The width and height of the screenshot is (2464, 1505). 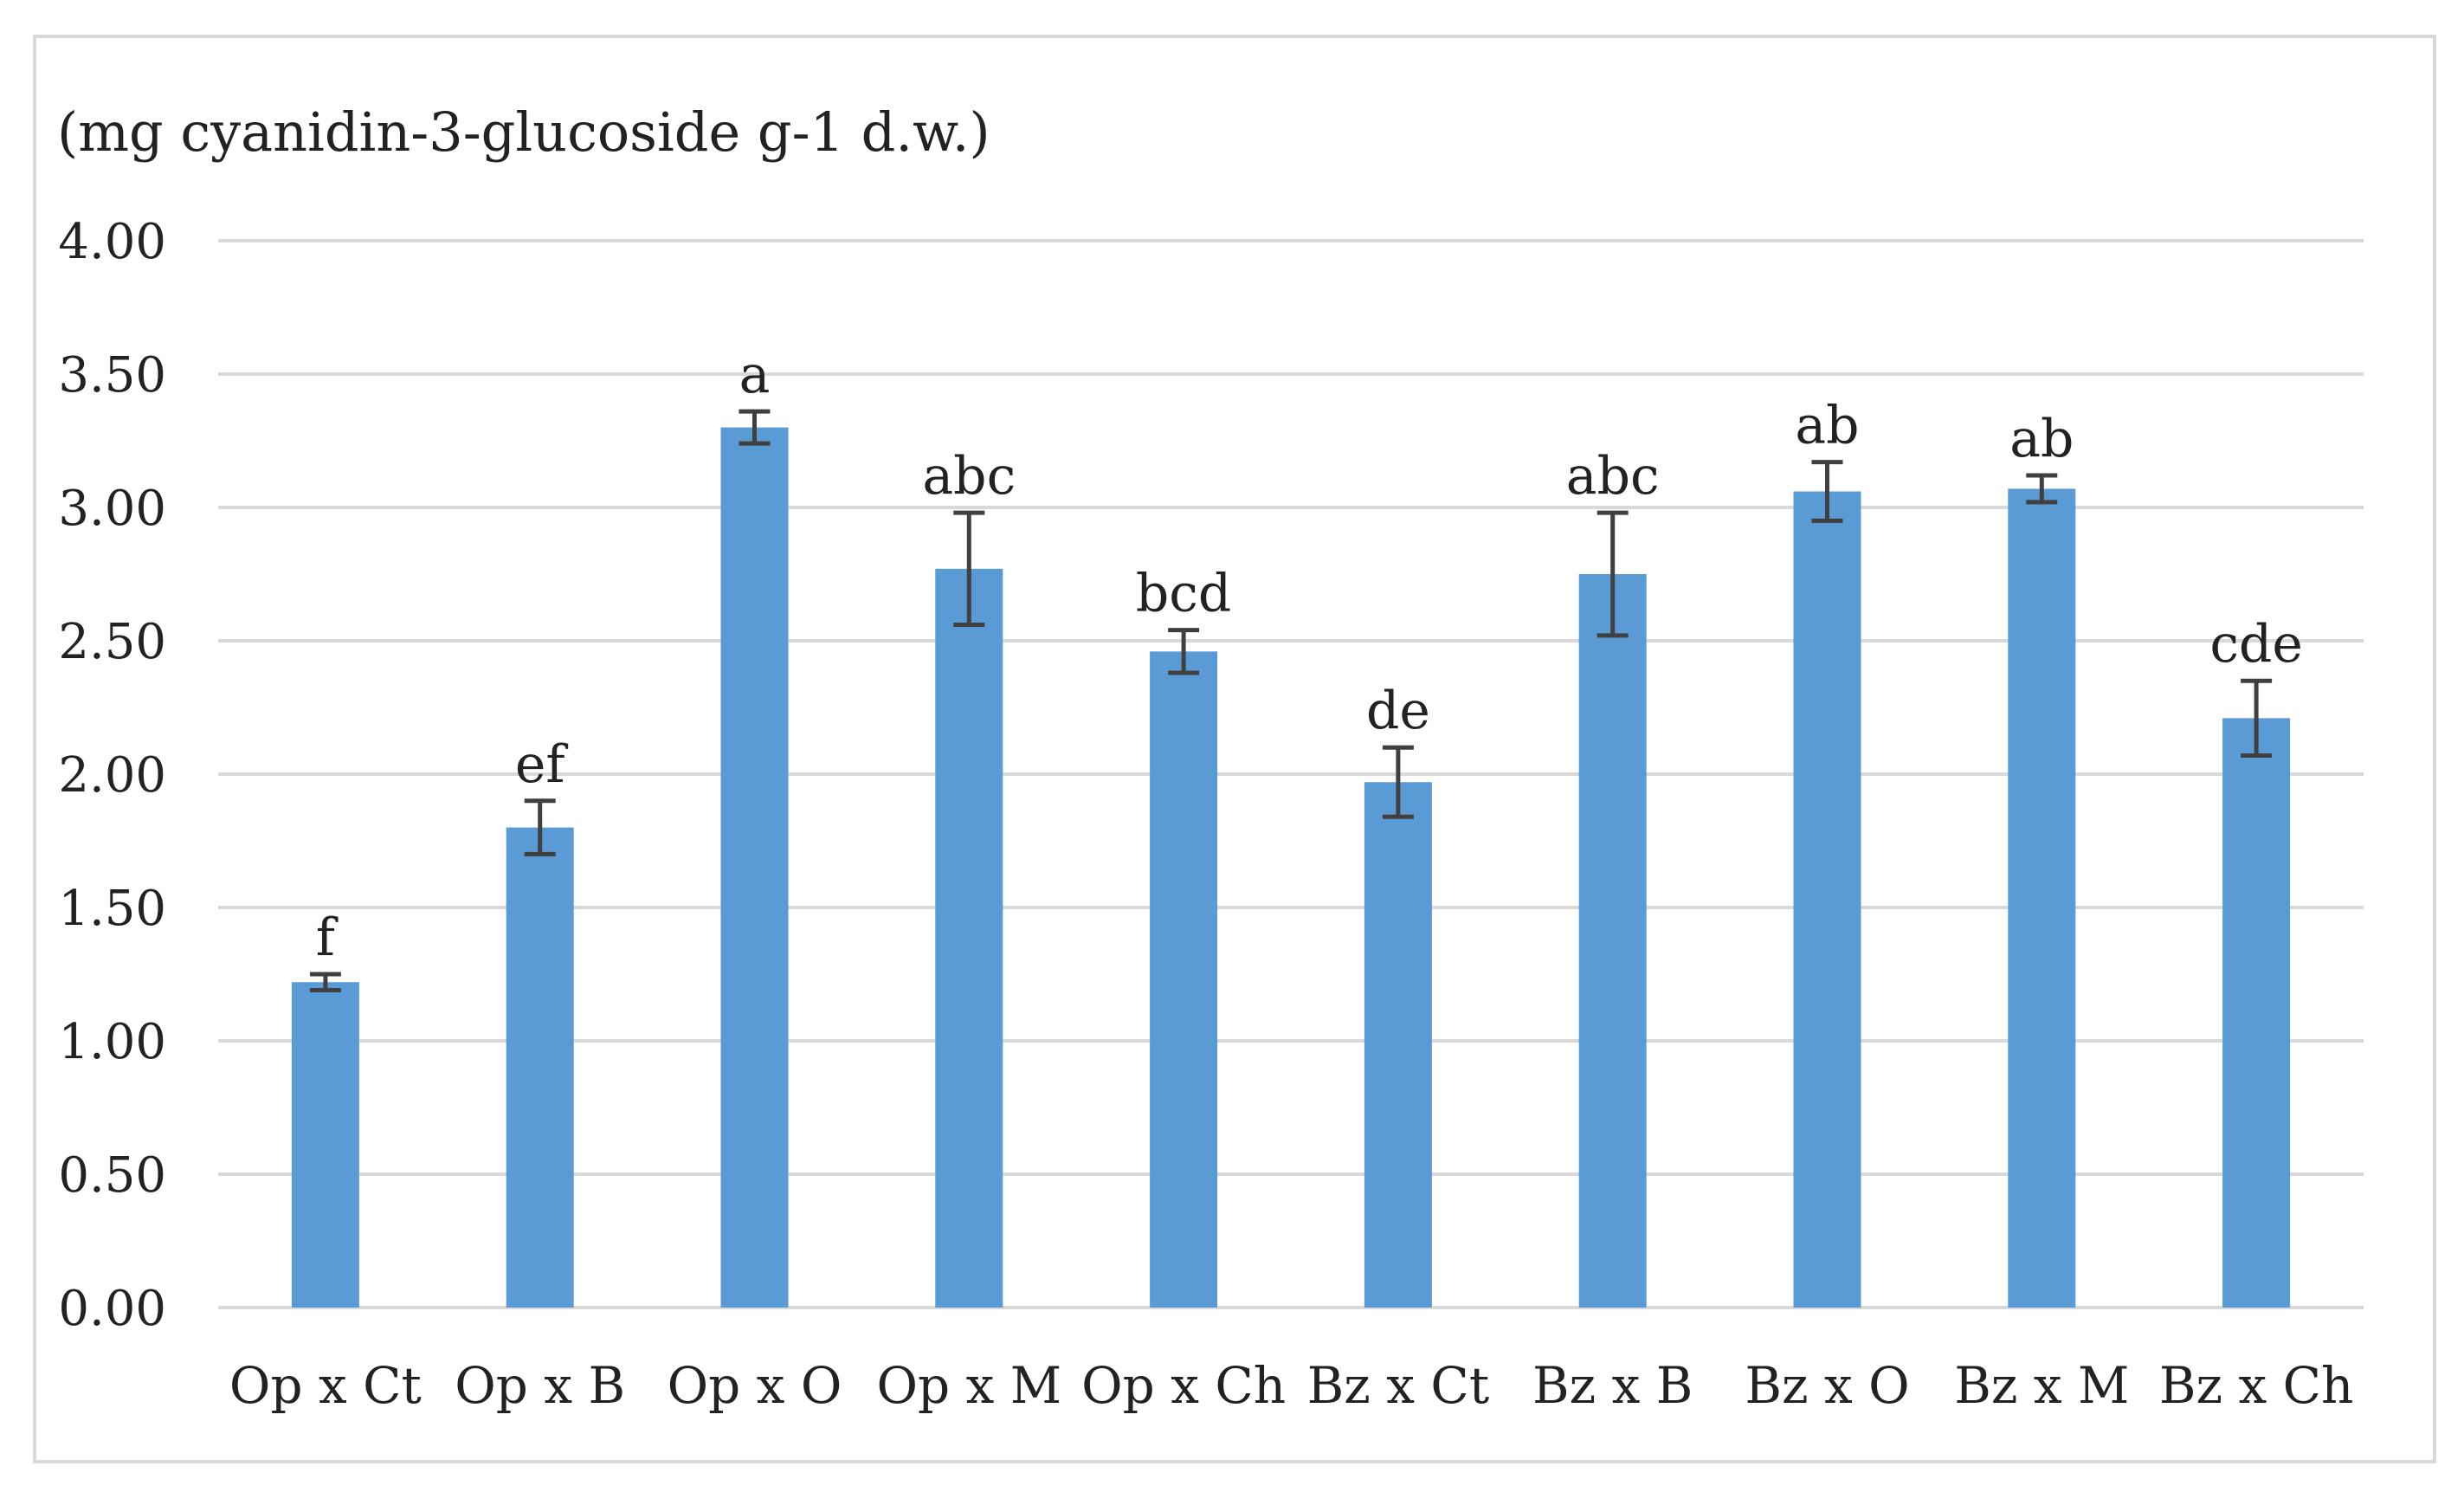 What do you see at coordinates (1398, 1386) in the screenshot?
I see `x-tick-label: Bz x Ct` at bounding box center [1398, 1386].